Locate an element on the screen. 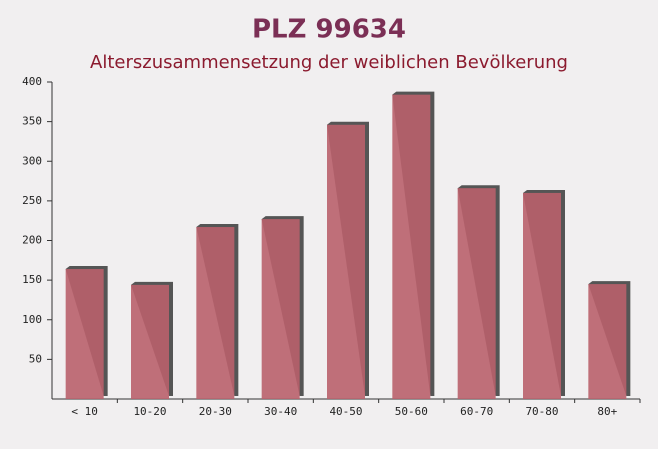 The image size is (658, 449). x-tick-label: 10-20 is located at coordinates (149, 411).